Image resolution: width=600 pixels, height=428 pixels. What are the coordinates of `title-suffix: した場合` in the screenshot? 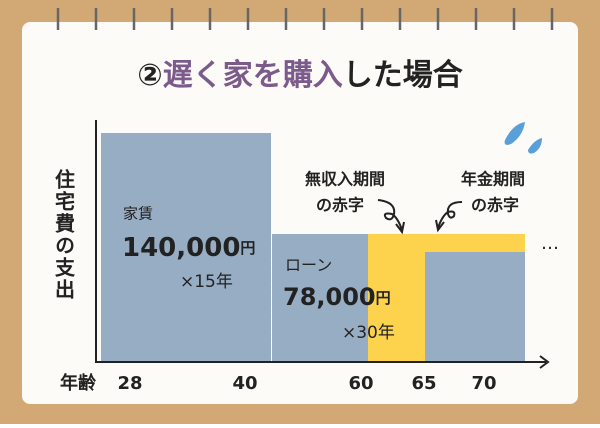 It's located at (403, 75).